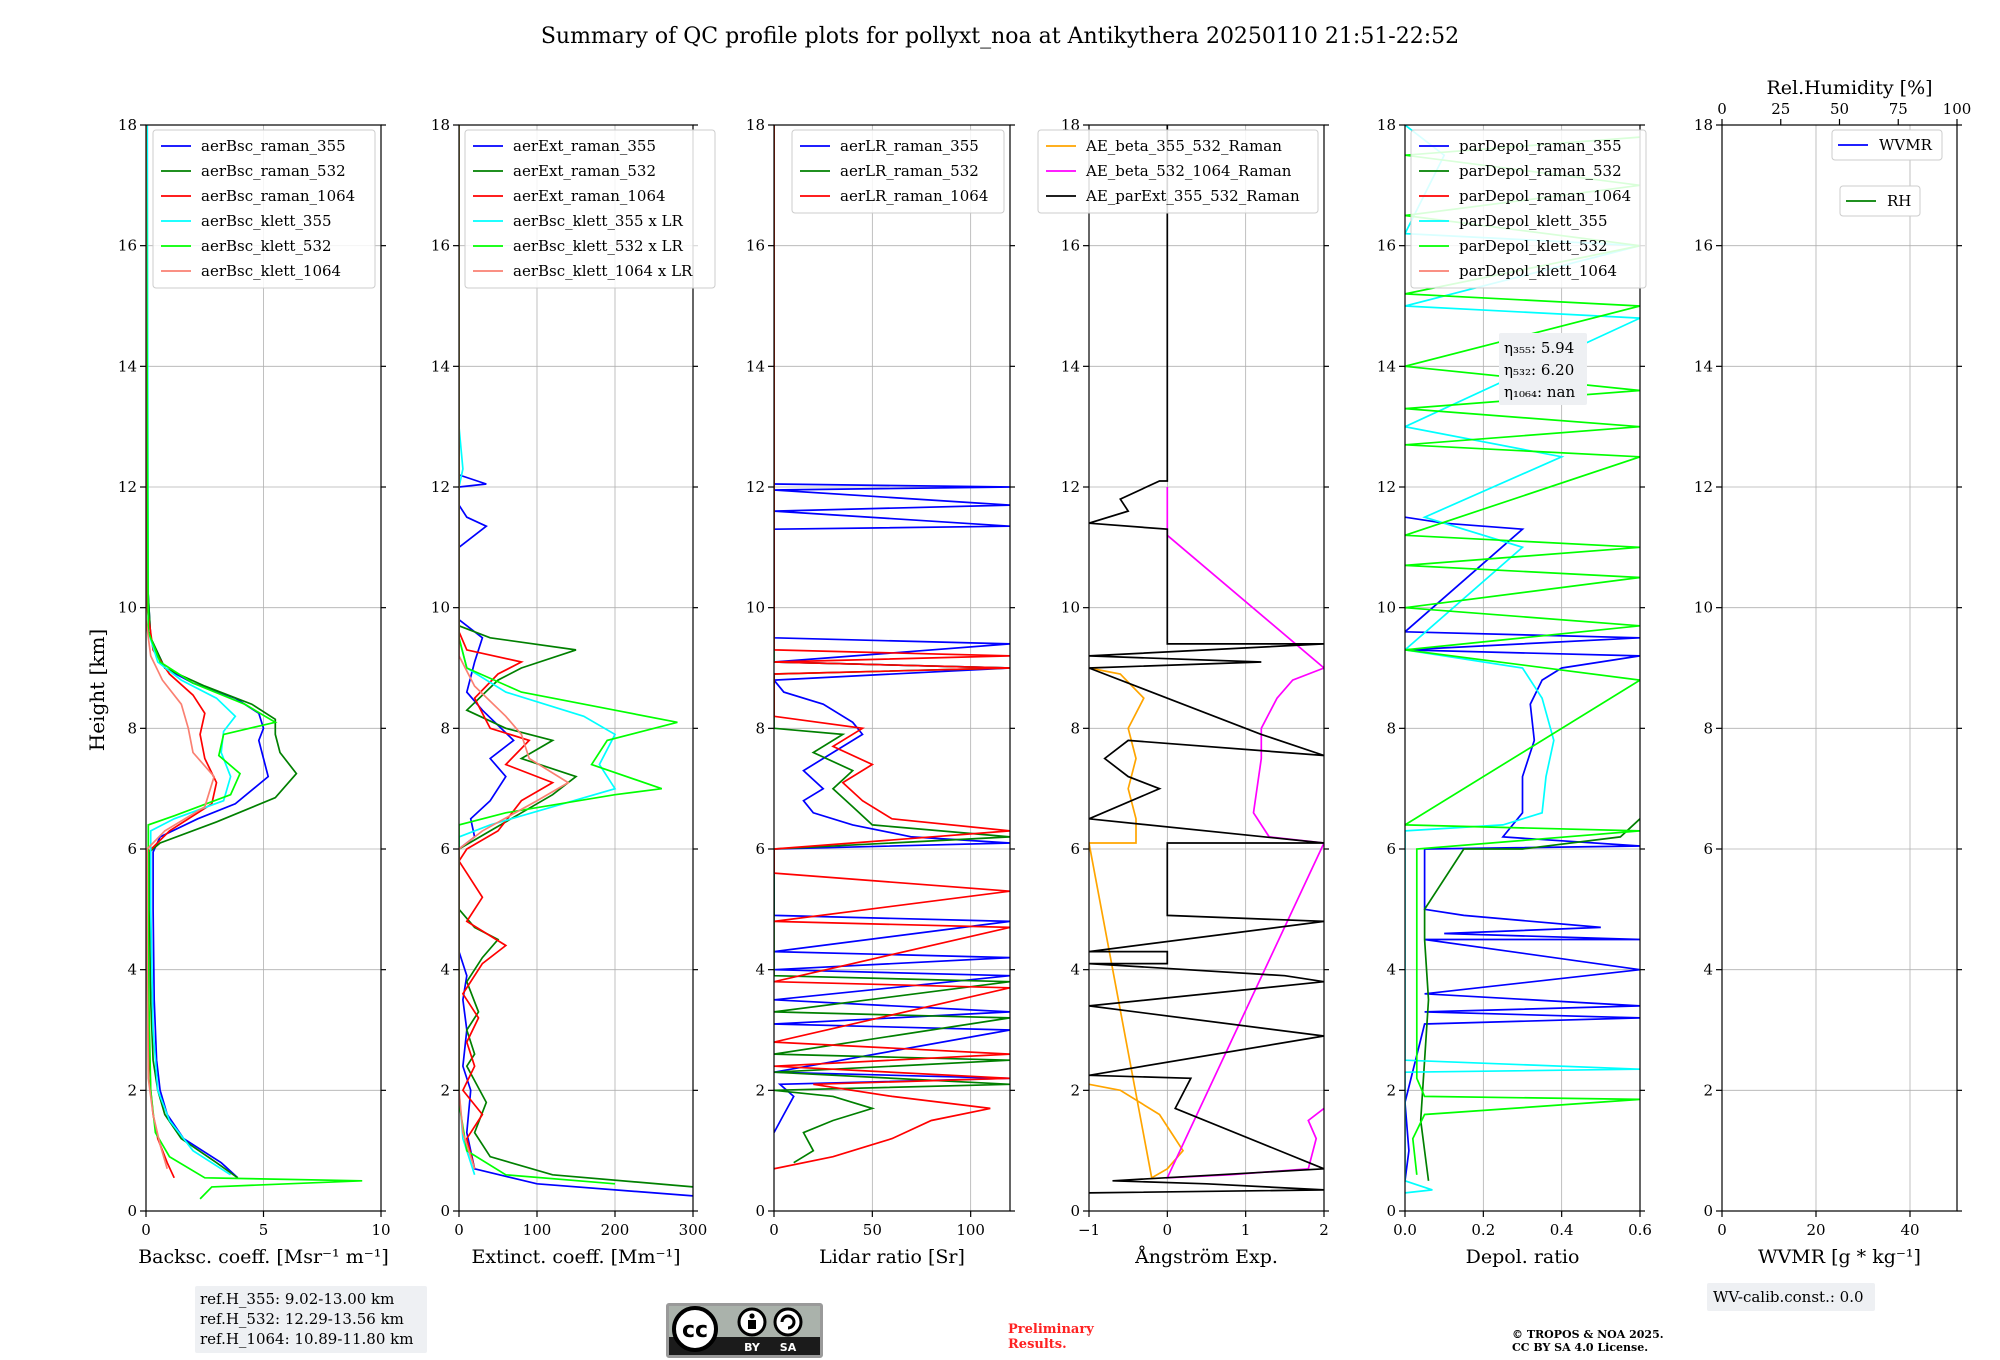  What do you see at coordinates (306, 1339) in the screenshot?
I see `ref-height-1064: ref.H_1064: 10.89-11.80 km` at bounding box center [306, 1339].